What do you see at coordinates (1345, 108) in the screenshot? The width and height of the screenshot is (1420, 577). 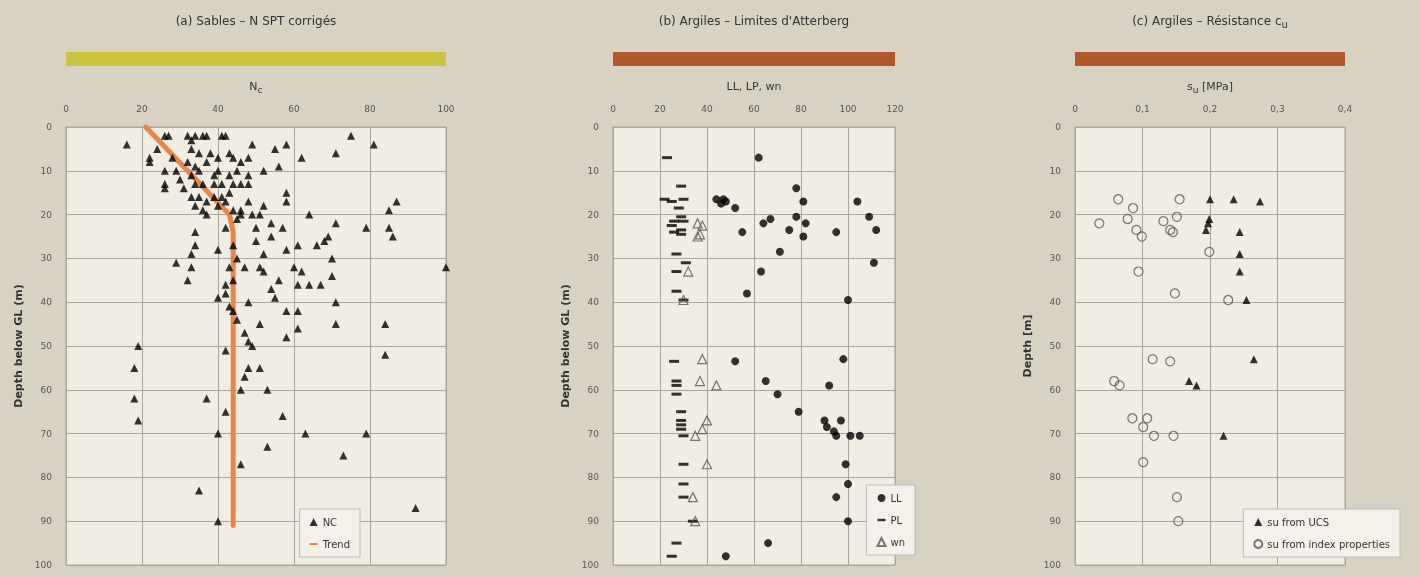 I see `x-tick-label: 0,4` at bounding box center [1345, 108].